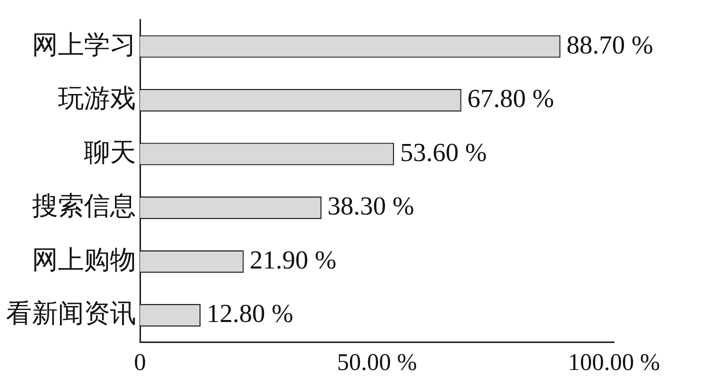  What do you see at coordinates (110, 152) in the screenshot?
I see `y-tick-label: 聊天` at bounding box center [110, 152].